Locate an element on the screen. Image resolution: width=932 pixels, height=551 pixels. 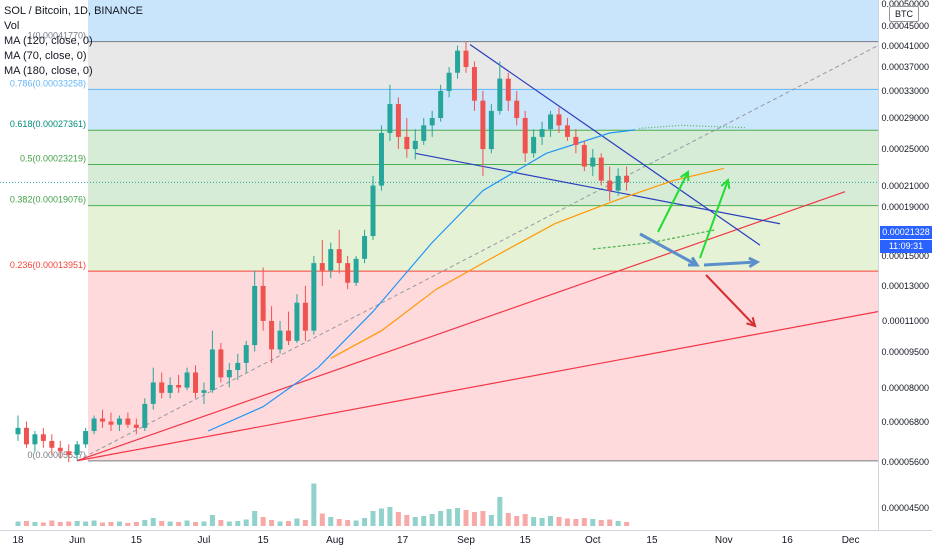
price-tick-label: 0.00019000 is located at coordinates (905, 206).